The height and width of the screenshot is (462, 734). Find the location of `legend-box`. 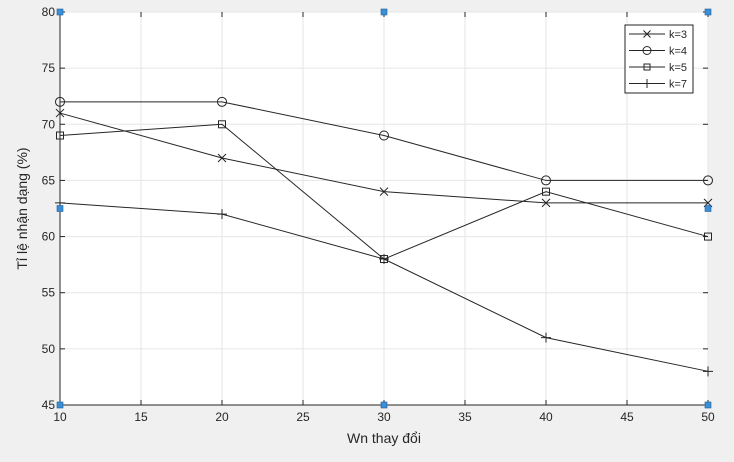

legend-box is located at coordinates (659, 59).